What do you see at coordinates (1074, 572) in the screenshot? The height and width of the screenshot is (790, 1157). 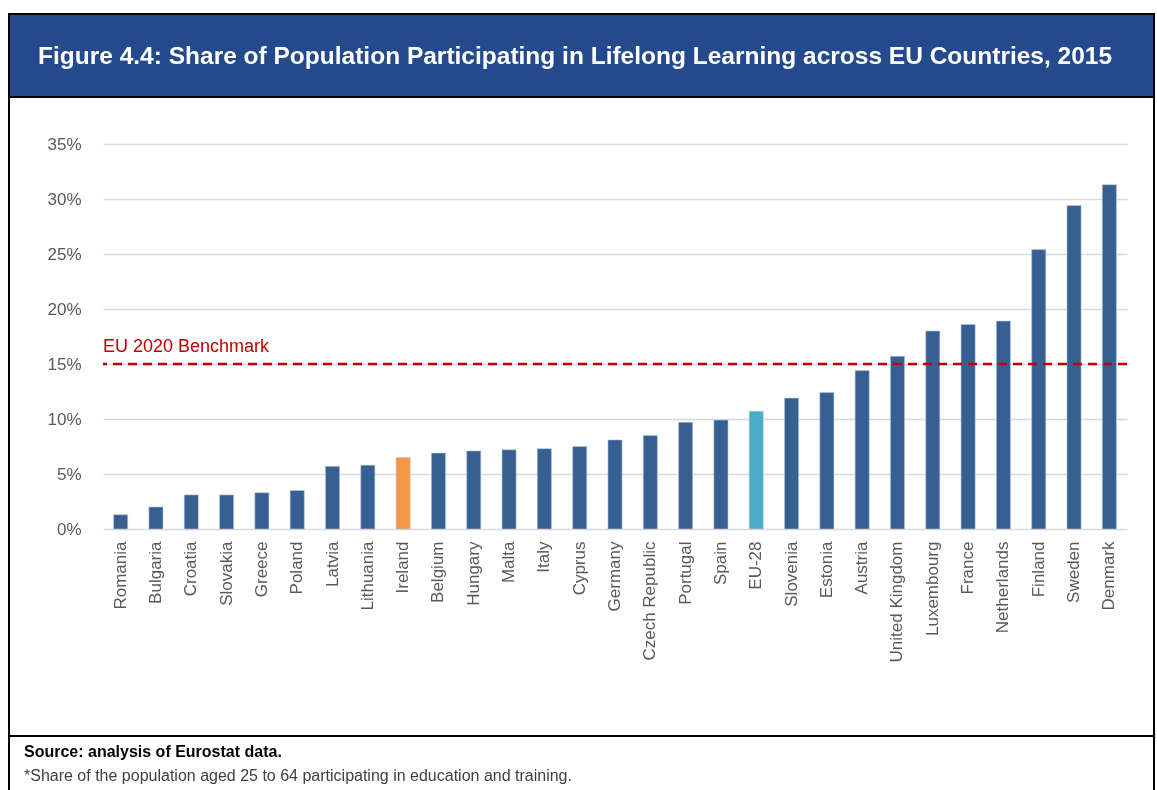 I see `x-tick-label: Sweden` at bounding box center [1074, 572].